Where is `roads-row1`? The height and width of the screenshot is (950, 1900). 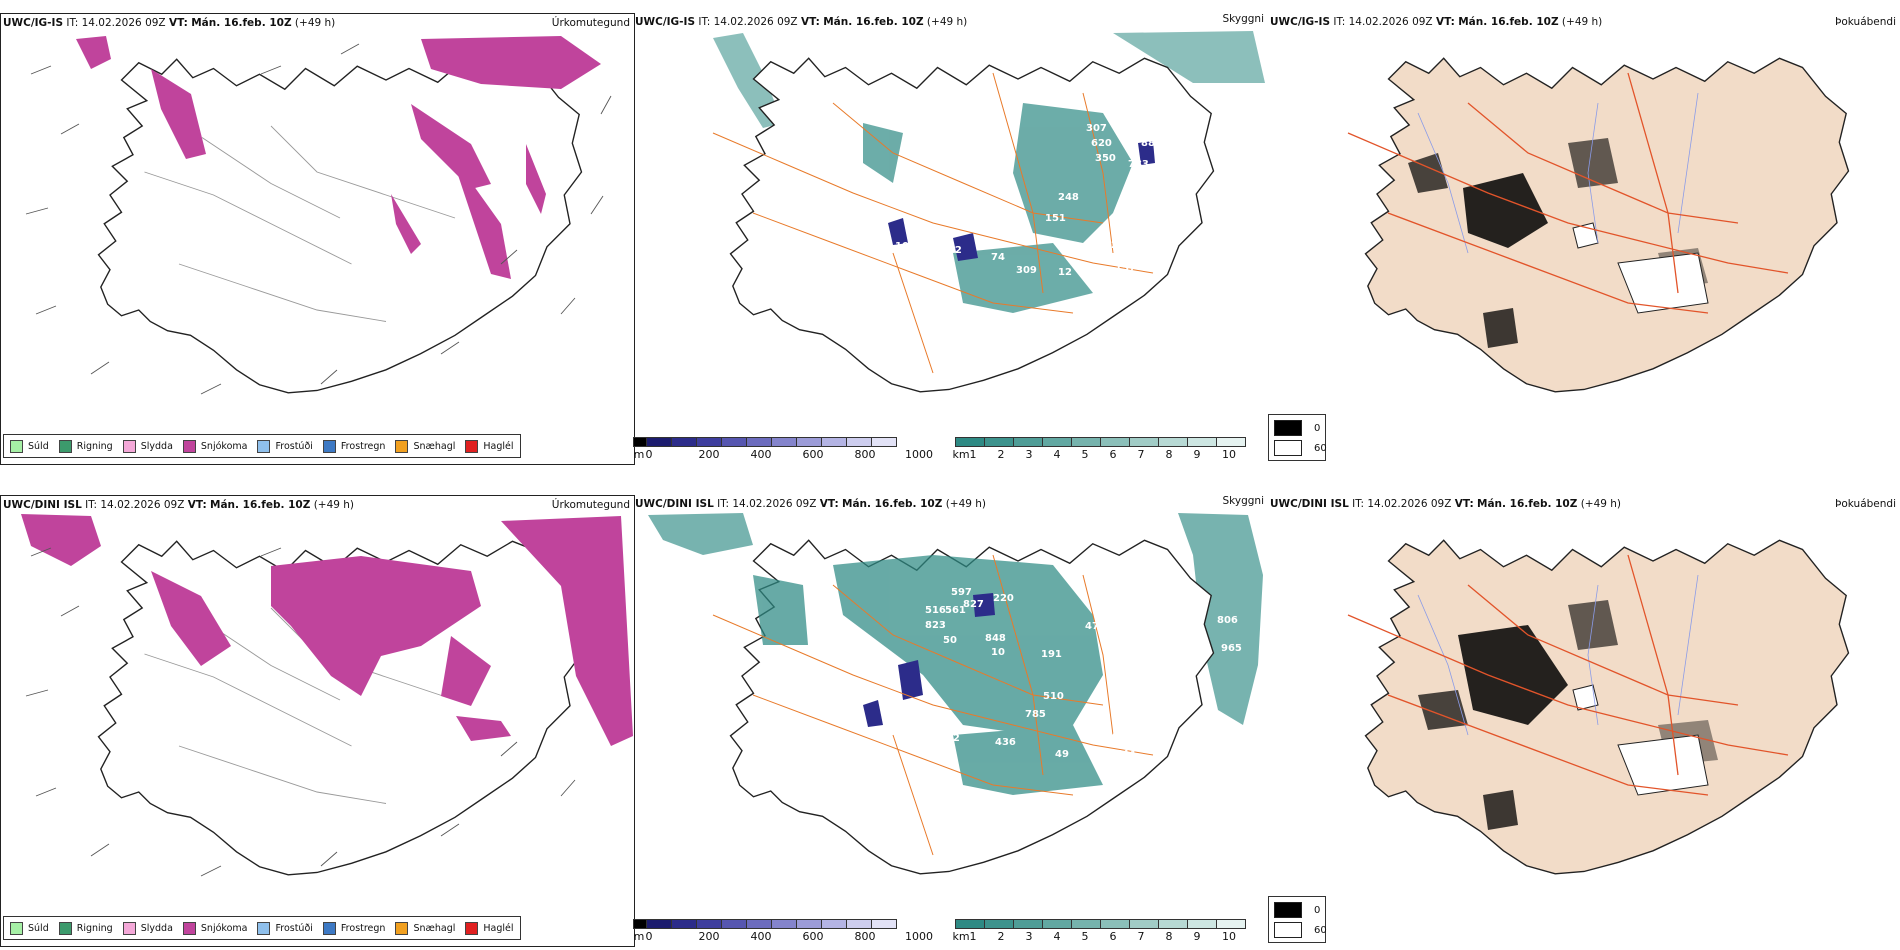
roads-row1 is located at coordinates (933, 223).